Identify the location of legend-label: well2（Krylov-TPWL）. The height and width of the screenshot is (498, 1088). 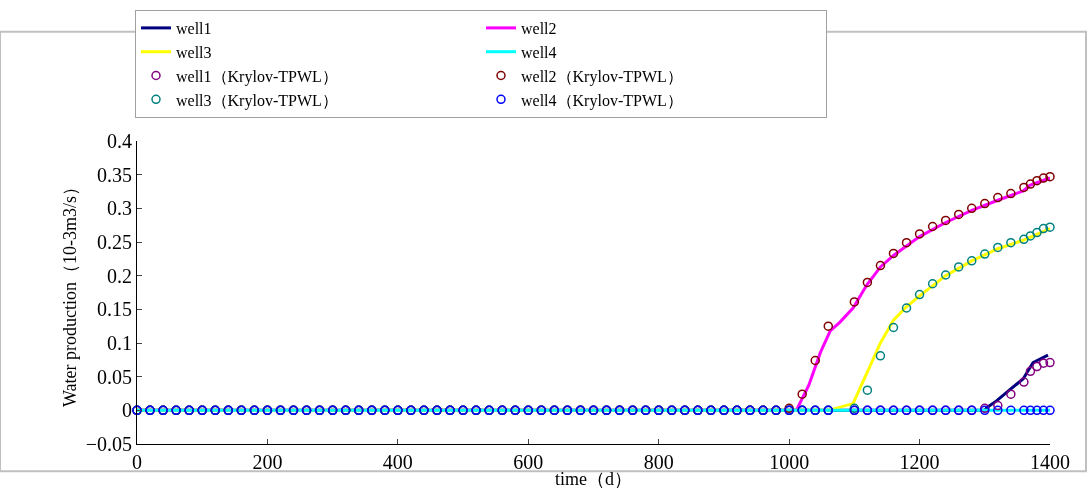
(602, 76).